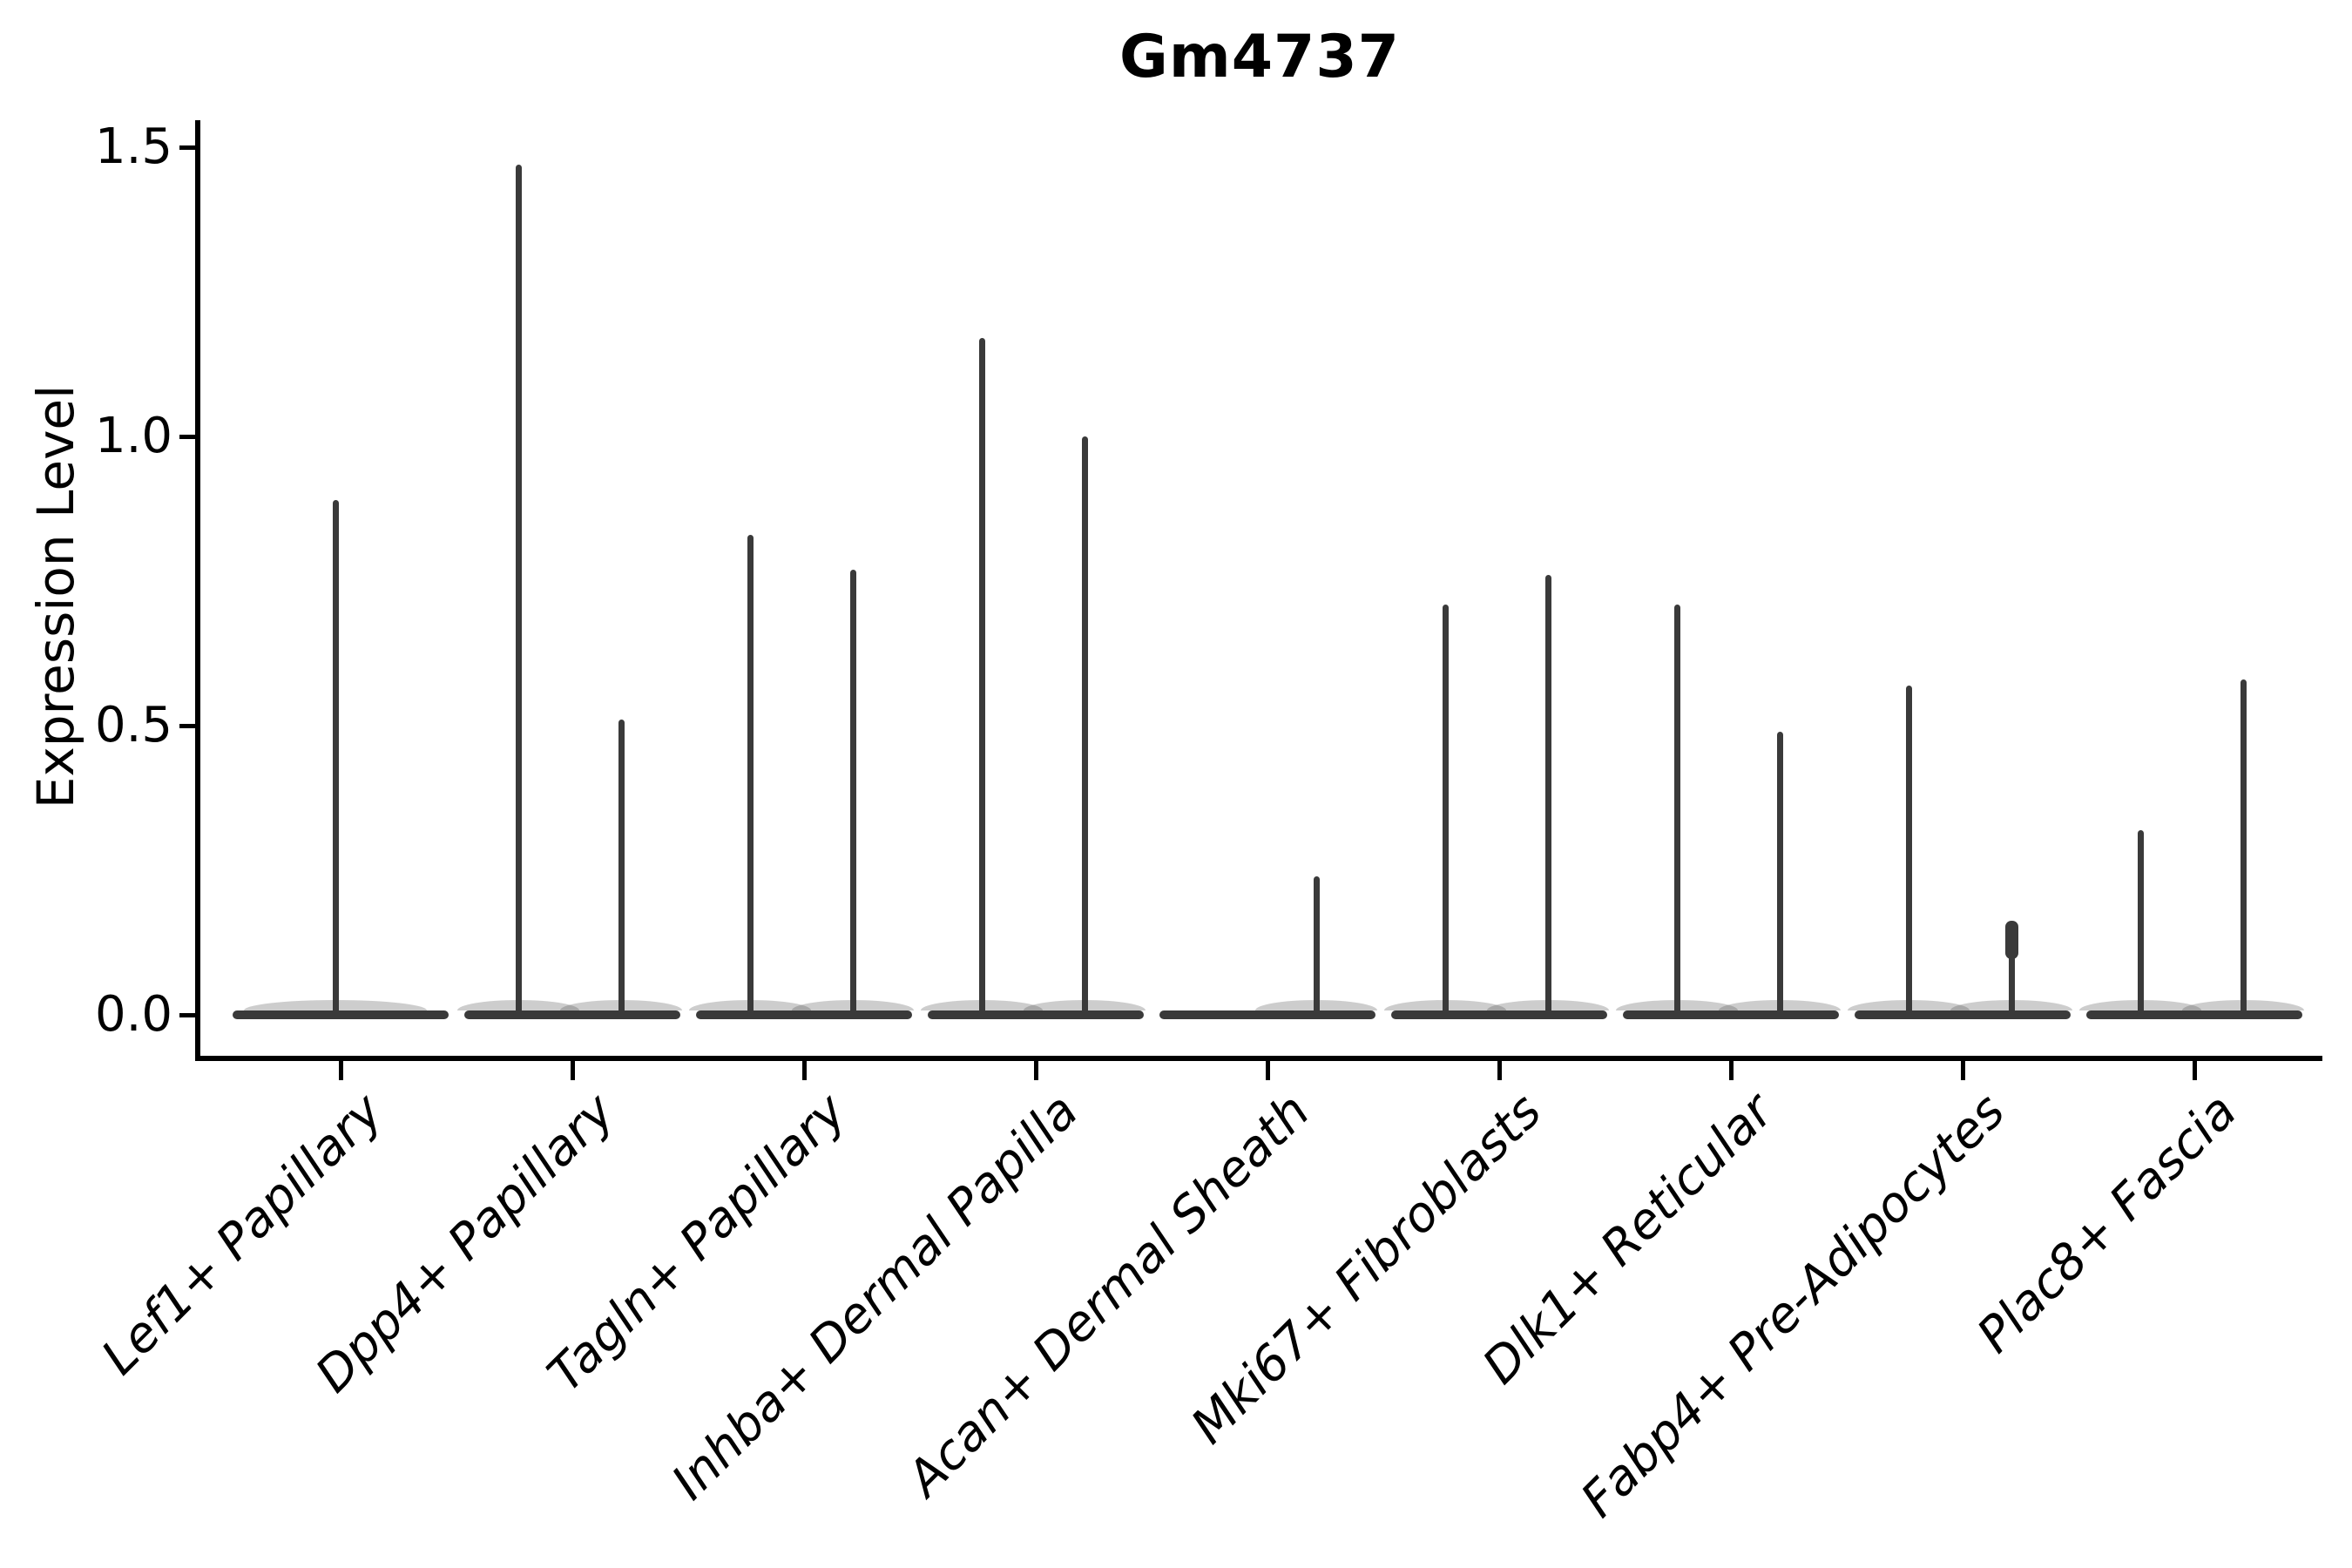 This screenshot has height=1568, width=2352. What do you see at coordinates (133, 436) in the screenshot?
I see `y-tick-label: 1.0` at bounding box center [133, 436].